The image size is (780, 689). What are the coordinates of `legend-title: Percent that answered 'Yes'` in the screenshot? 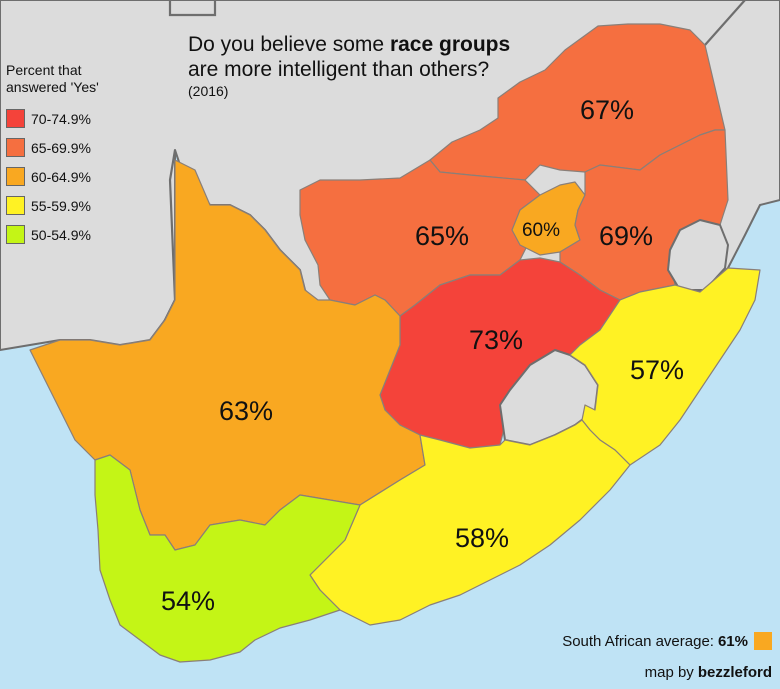 It's located at (52, 79).